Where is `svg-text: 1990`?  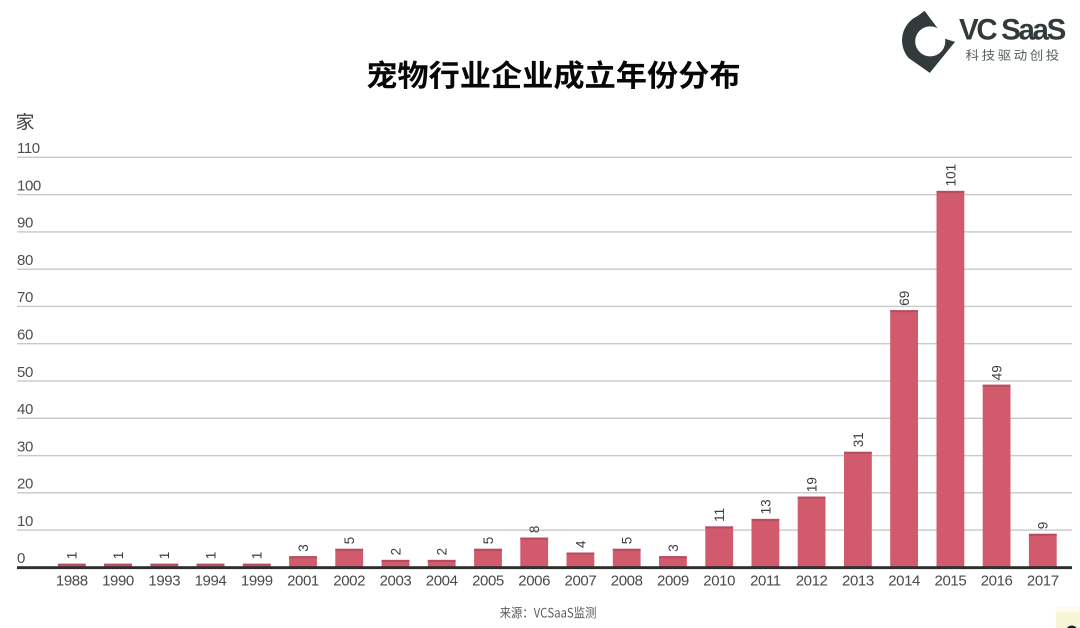
svg-text: 1990 is located at coordinates (118, 581).